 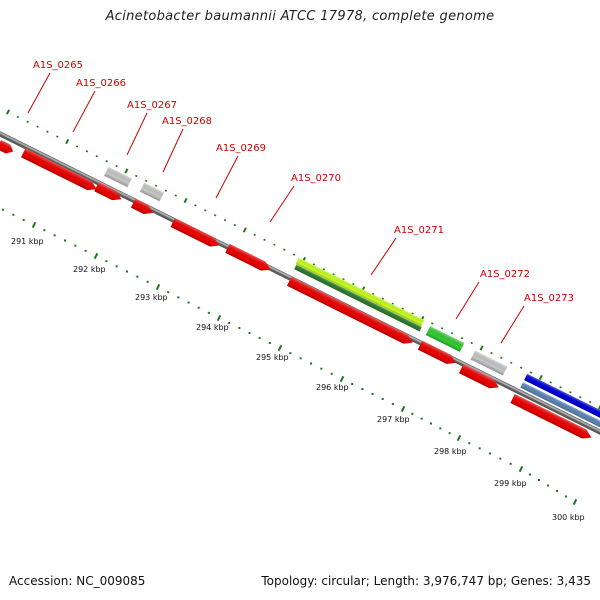 What do you see at coordinates (77, 581) in the screenshot?
I see `accession-text: Accession: NC_009085` at bounding box center [77, 581].